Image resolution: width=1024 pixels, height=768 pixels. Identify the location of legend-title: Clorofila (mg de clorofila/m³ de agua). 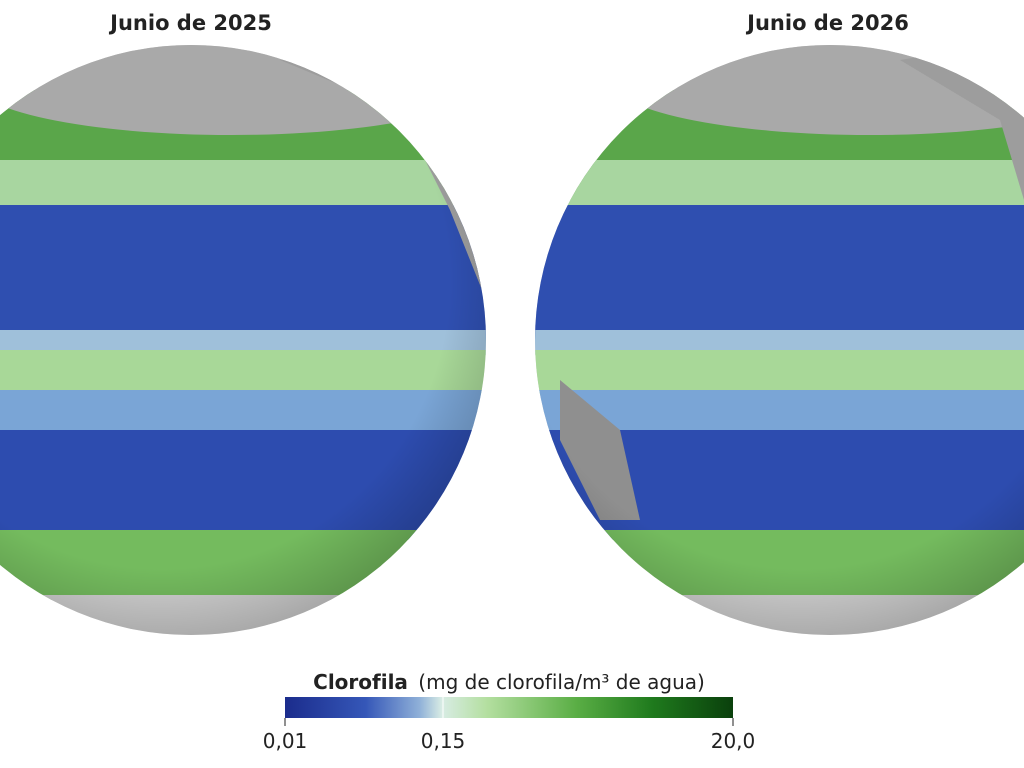
(509, 682).